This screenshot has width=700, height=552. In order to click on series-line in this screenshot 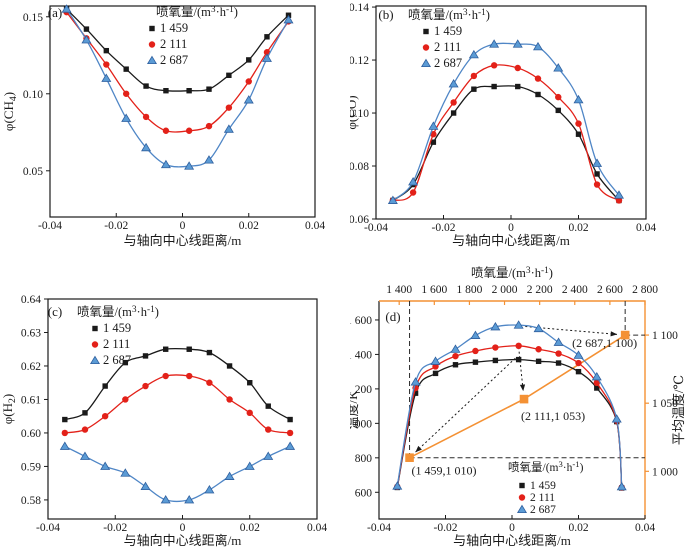, I will do `click(177, 384)`.